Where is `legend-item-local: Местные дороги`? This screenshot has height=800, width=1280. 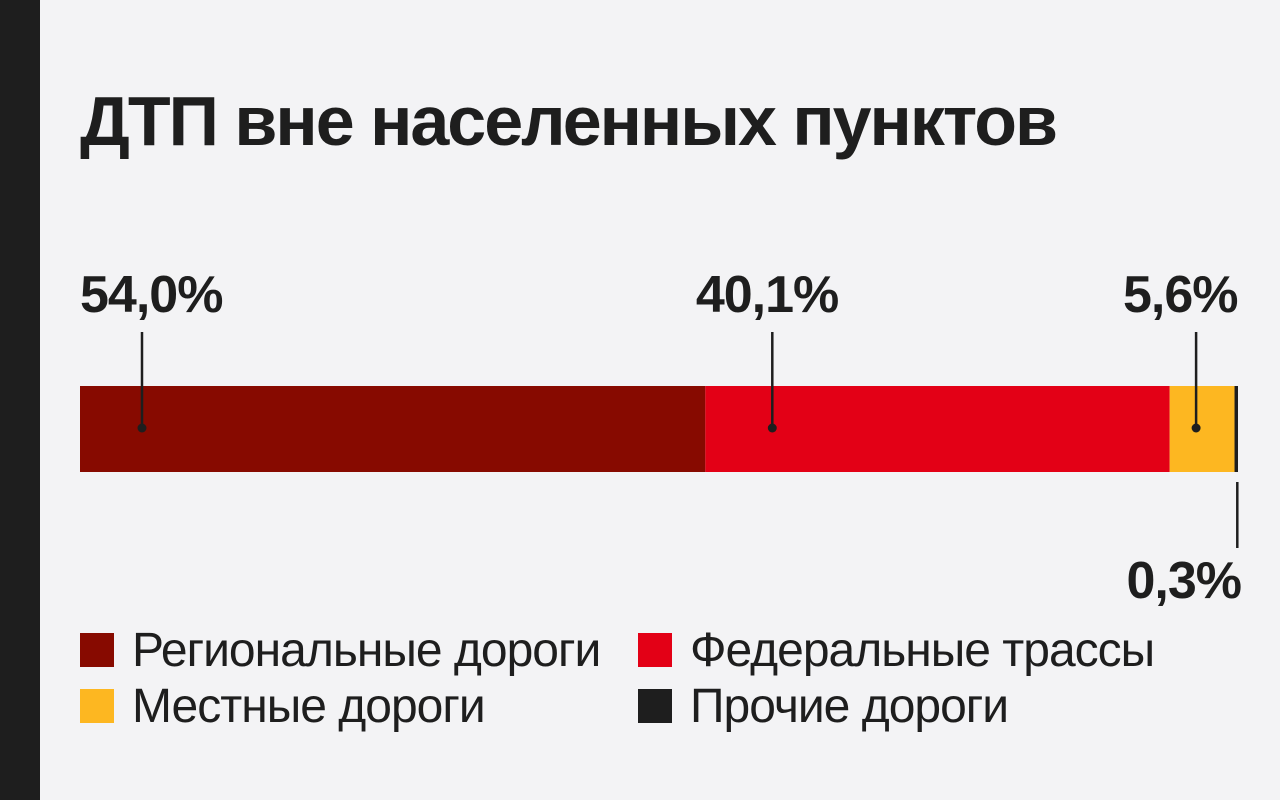
legend-item-local: Местные дороги is located at coordinates (283, 706).